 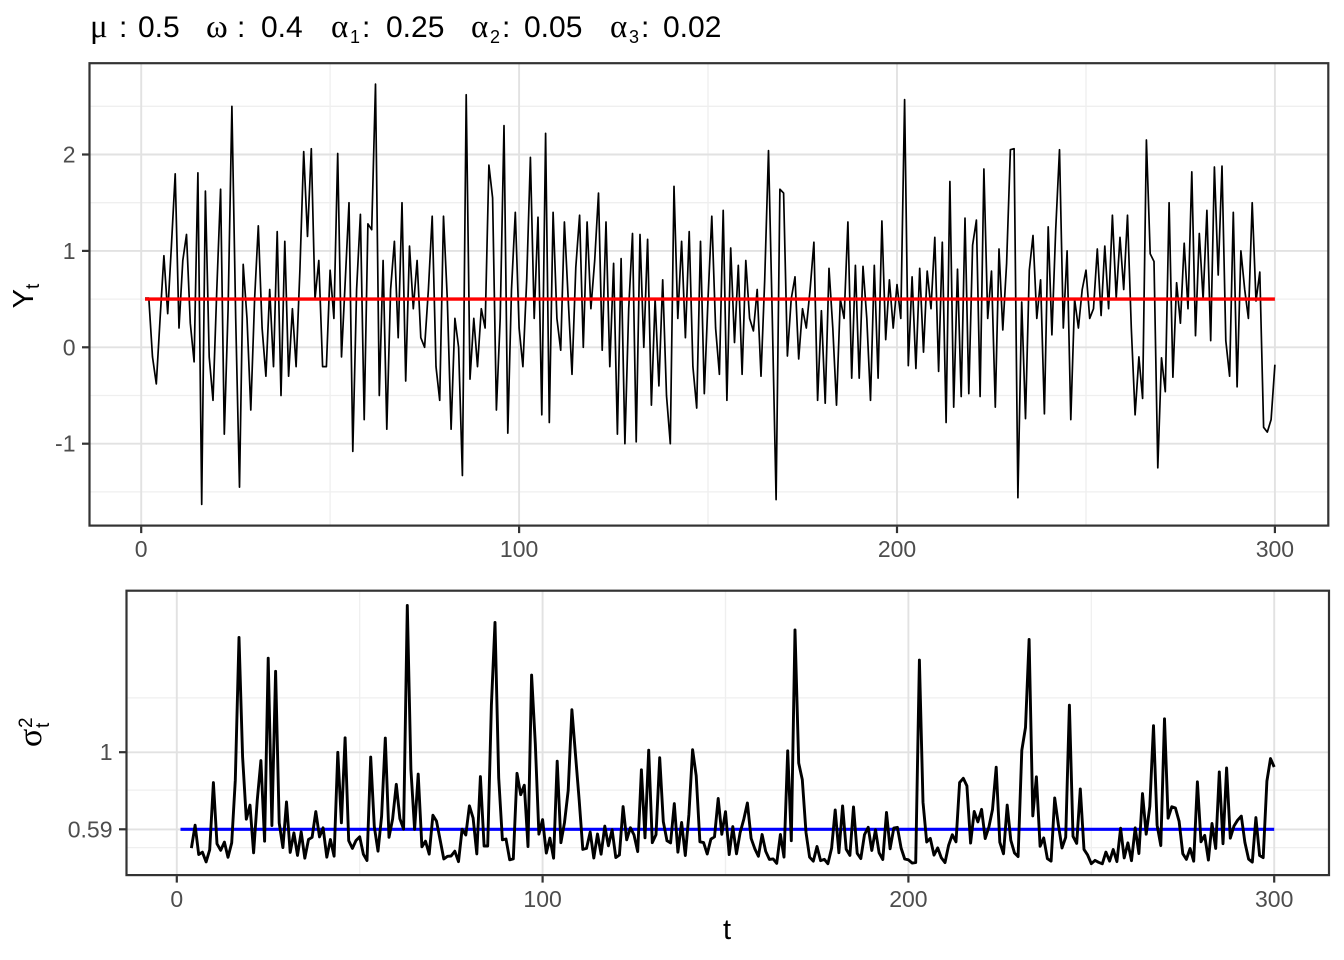 What do you see at coordinates (415, 27) in the screenshot?
I see `svg-text: 0.25` at bounding box center [415, 27].